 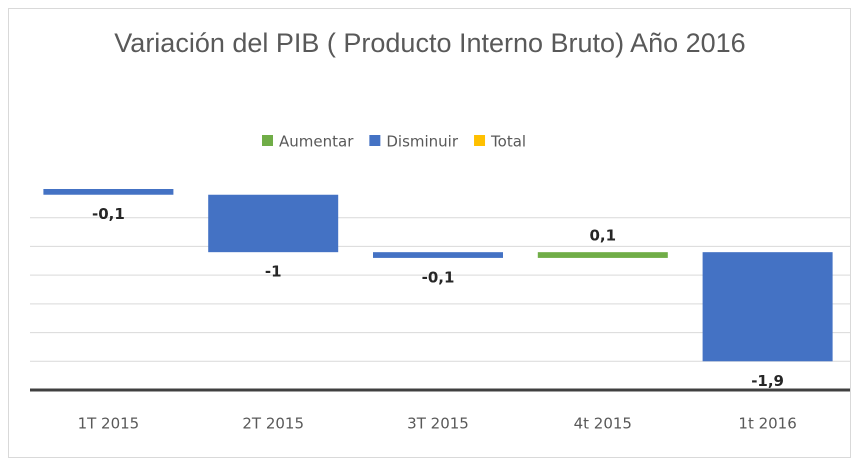 What do you see at coordinates (603, 424) in the screenshot?
I see `x-tick-label: 4t 2015` at bounding box center [603, 424].